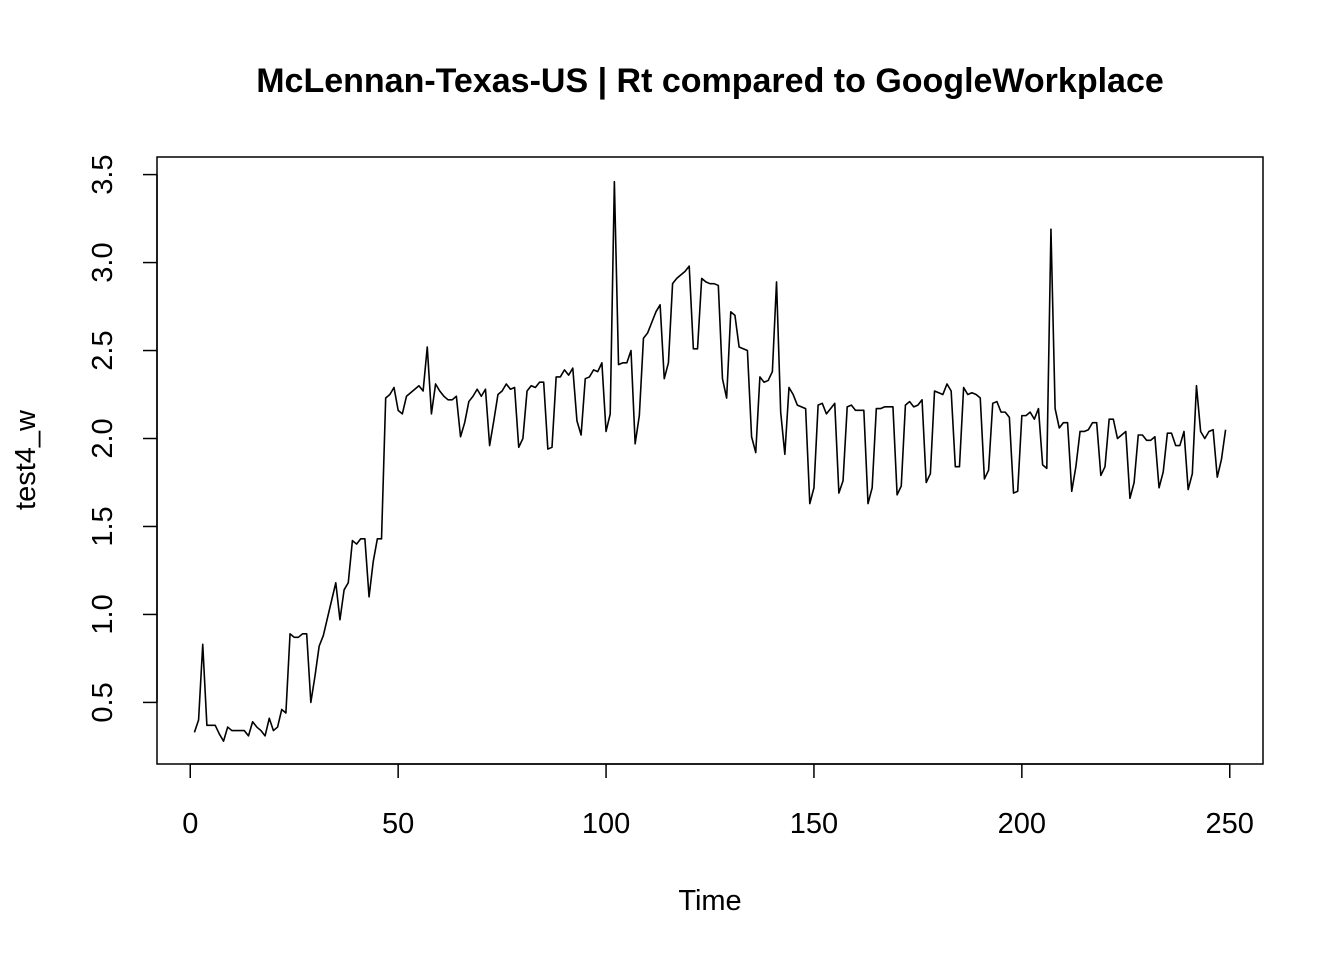 Image resolution: width=1344 pixels, height=960 pixels. Describe the element at coordinates (718, 801) in the screenshot. I see `x-axis: 0 50 100 150 200 250` at that location.